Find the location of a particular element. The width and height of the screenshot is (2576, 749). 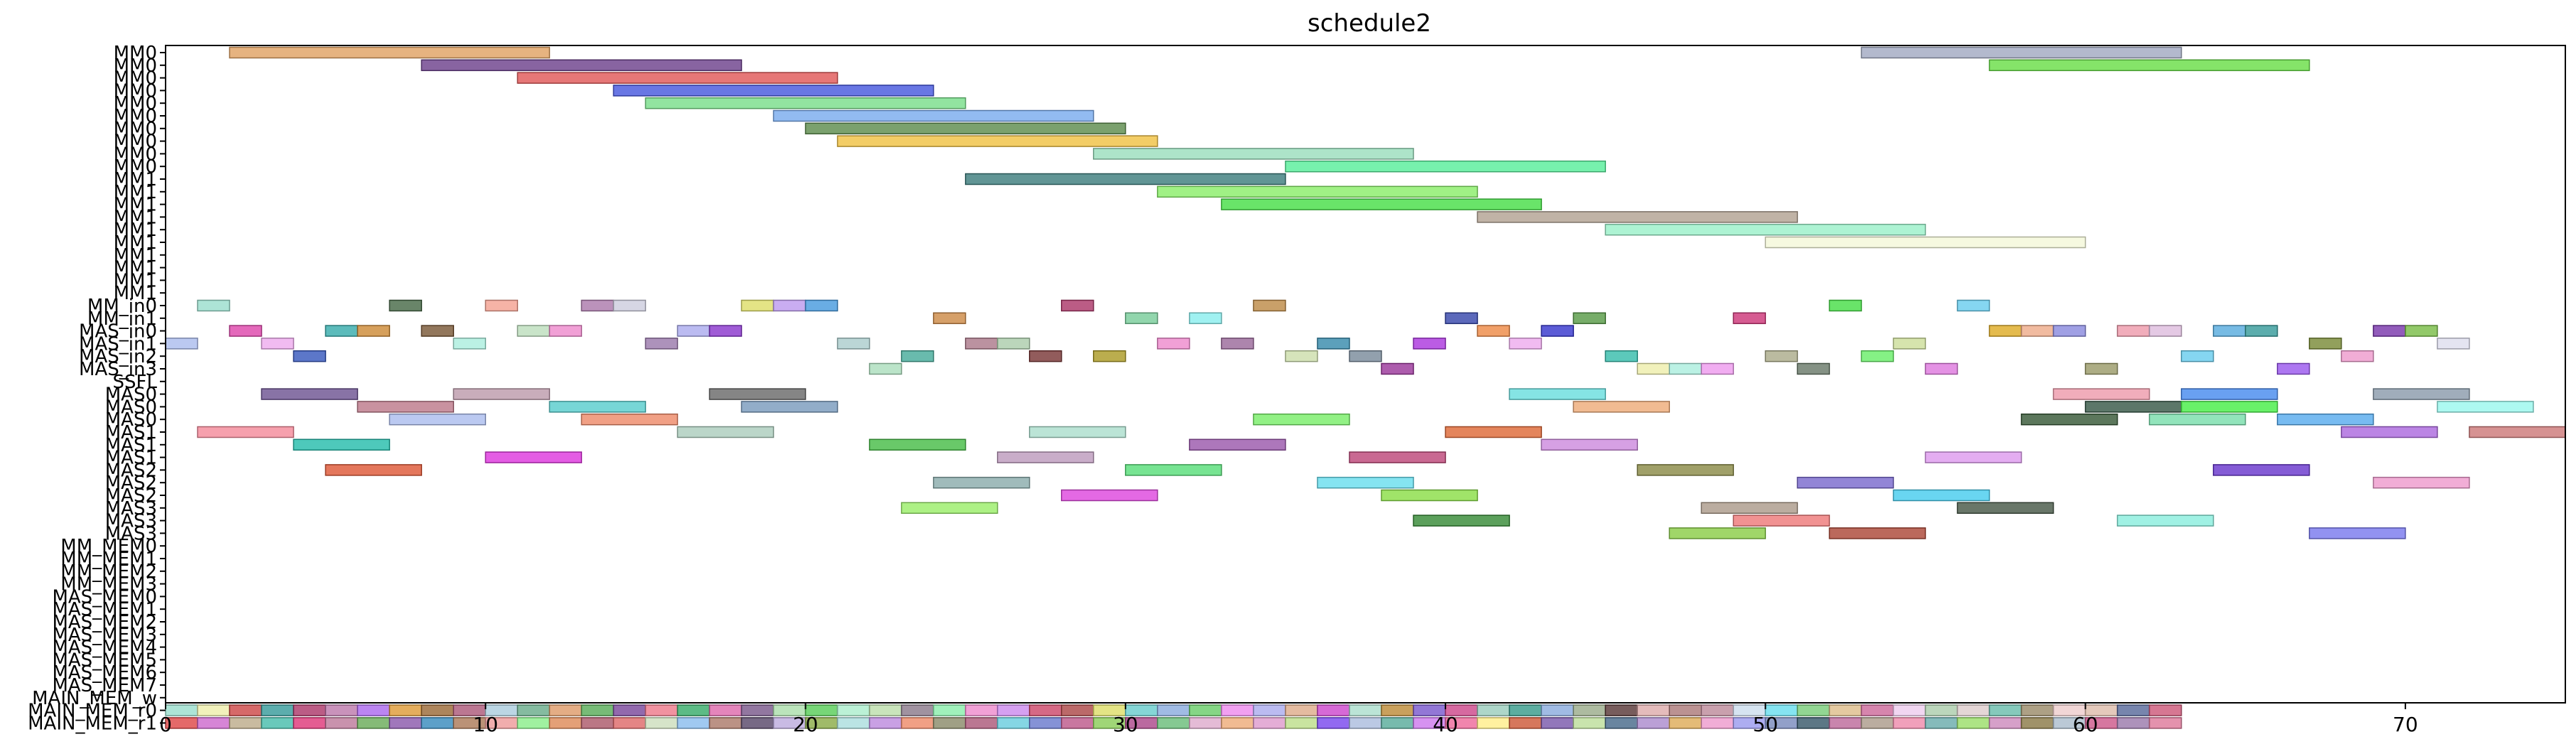

x-tick-label: 10 is located at coordinates (486, 724).